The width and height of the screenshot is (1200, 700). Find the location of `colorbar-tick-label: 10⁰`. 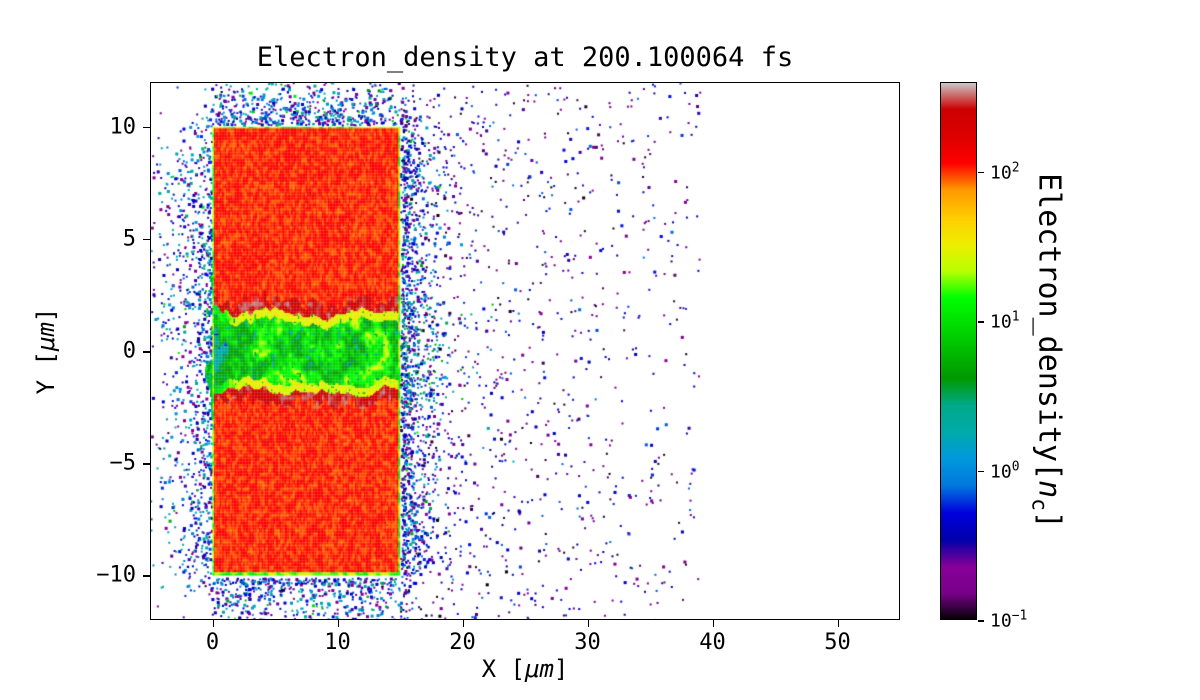

colorbar-tick-label: 10⁰ is located at coordinates (1005, 470).